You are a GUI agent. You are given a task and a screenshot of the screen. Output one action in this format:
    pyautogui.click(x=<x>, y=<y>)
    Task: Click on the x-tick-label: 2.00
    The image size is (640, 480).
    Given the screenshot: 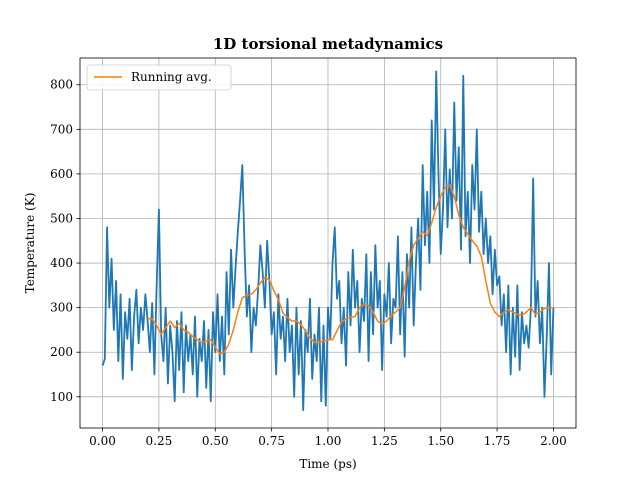 What is the action you would take?
    pyautogui.click(x=553, y=441)
    